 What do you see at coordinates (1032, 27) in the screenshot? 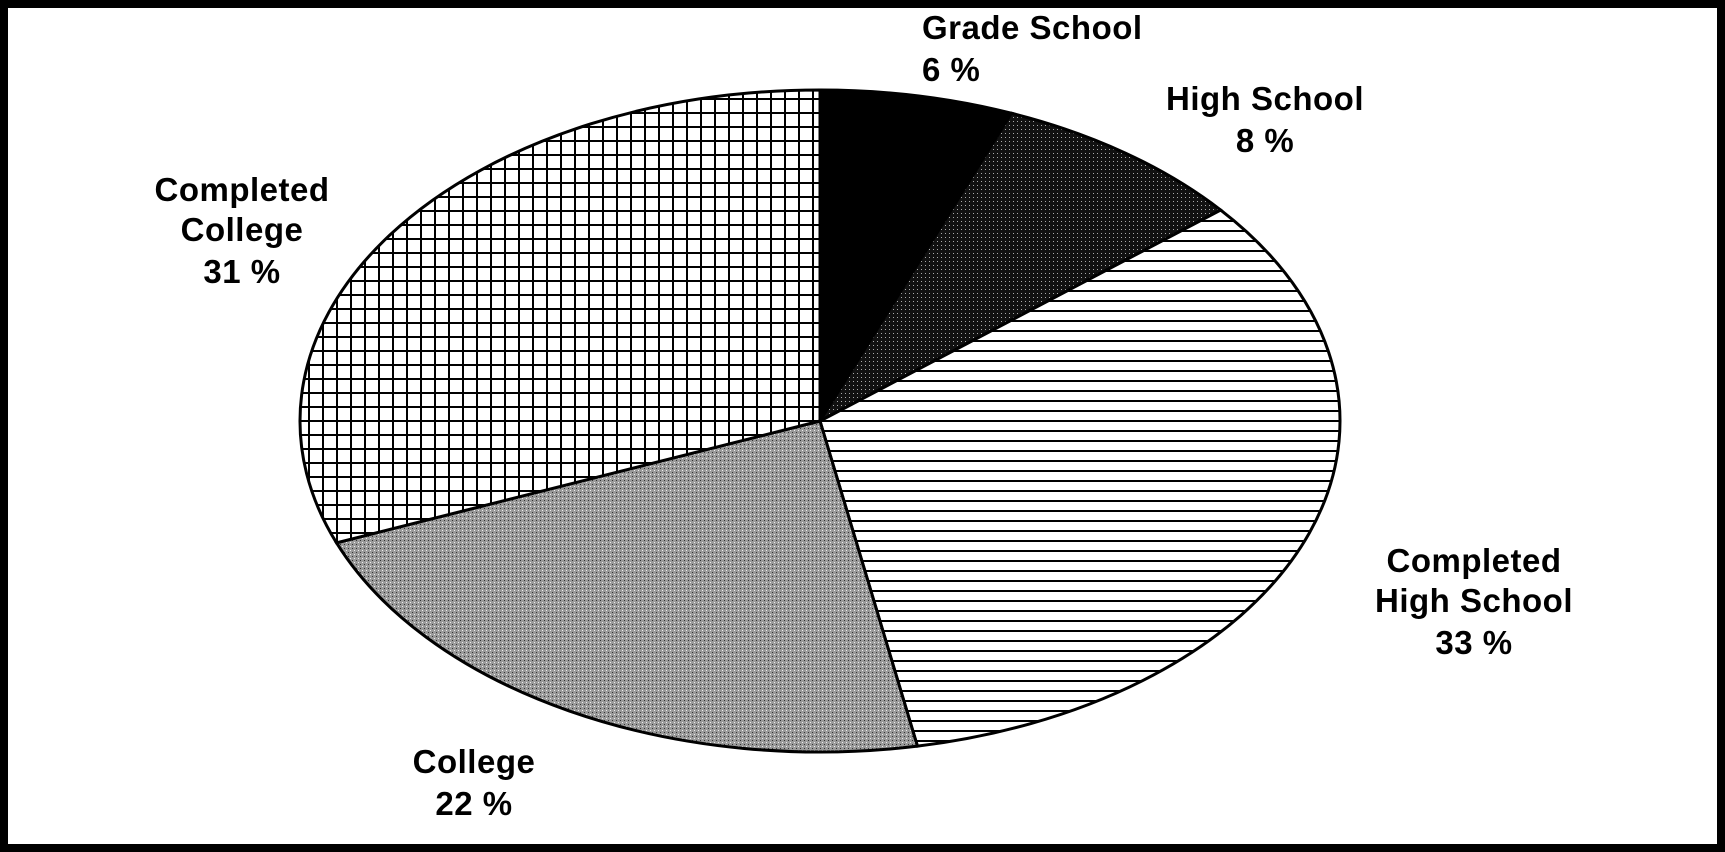
I see `category-name: Grade School` at bounding box center [1032, 27].